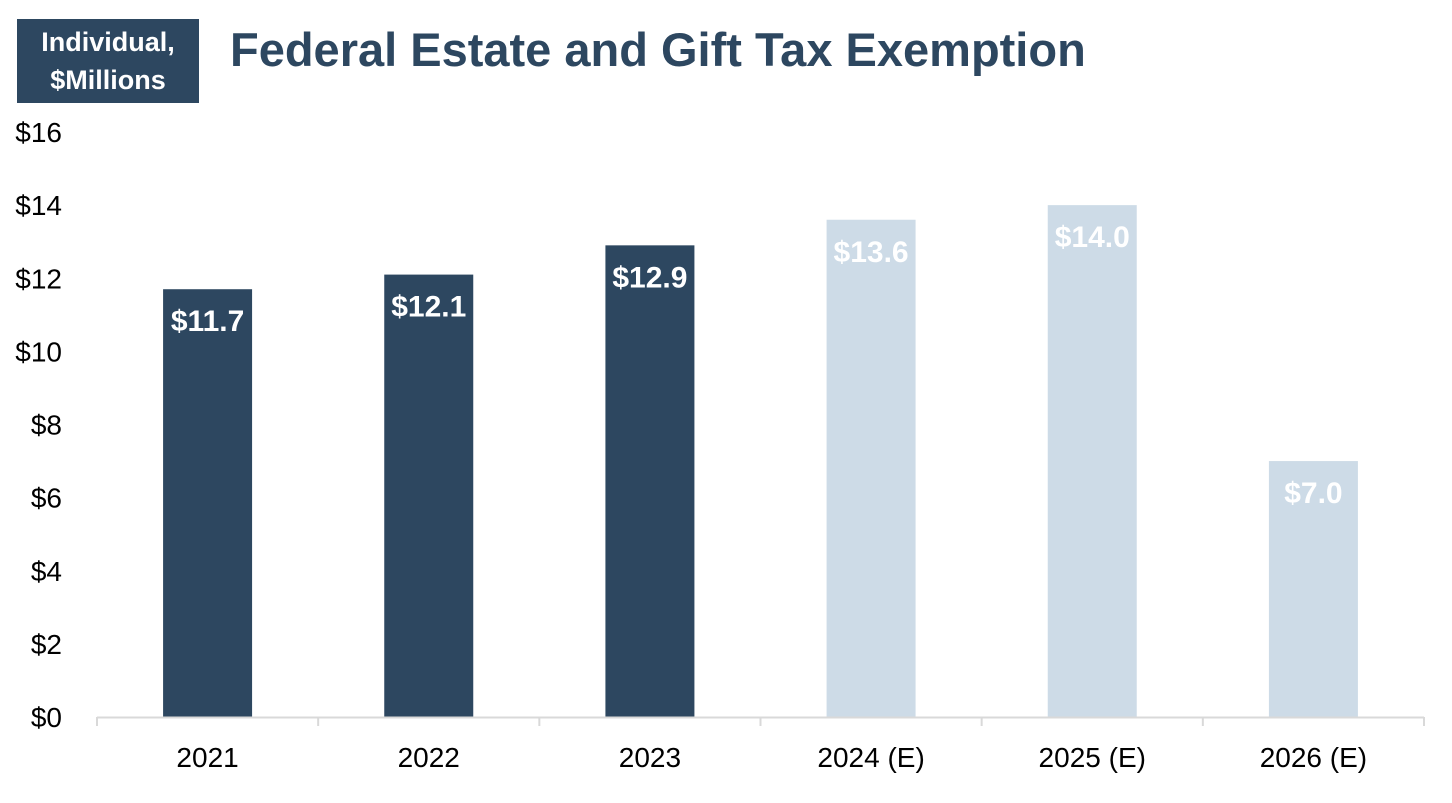  What do you see at coordinates (871, 468) in the screenshot?
I see `bar-2024-E` at bounding box center [871, 468].